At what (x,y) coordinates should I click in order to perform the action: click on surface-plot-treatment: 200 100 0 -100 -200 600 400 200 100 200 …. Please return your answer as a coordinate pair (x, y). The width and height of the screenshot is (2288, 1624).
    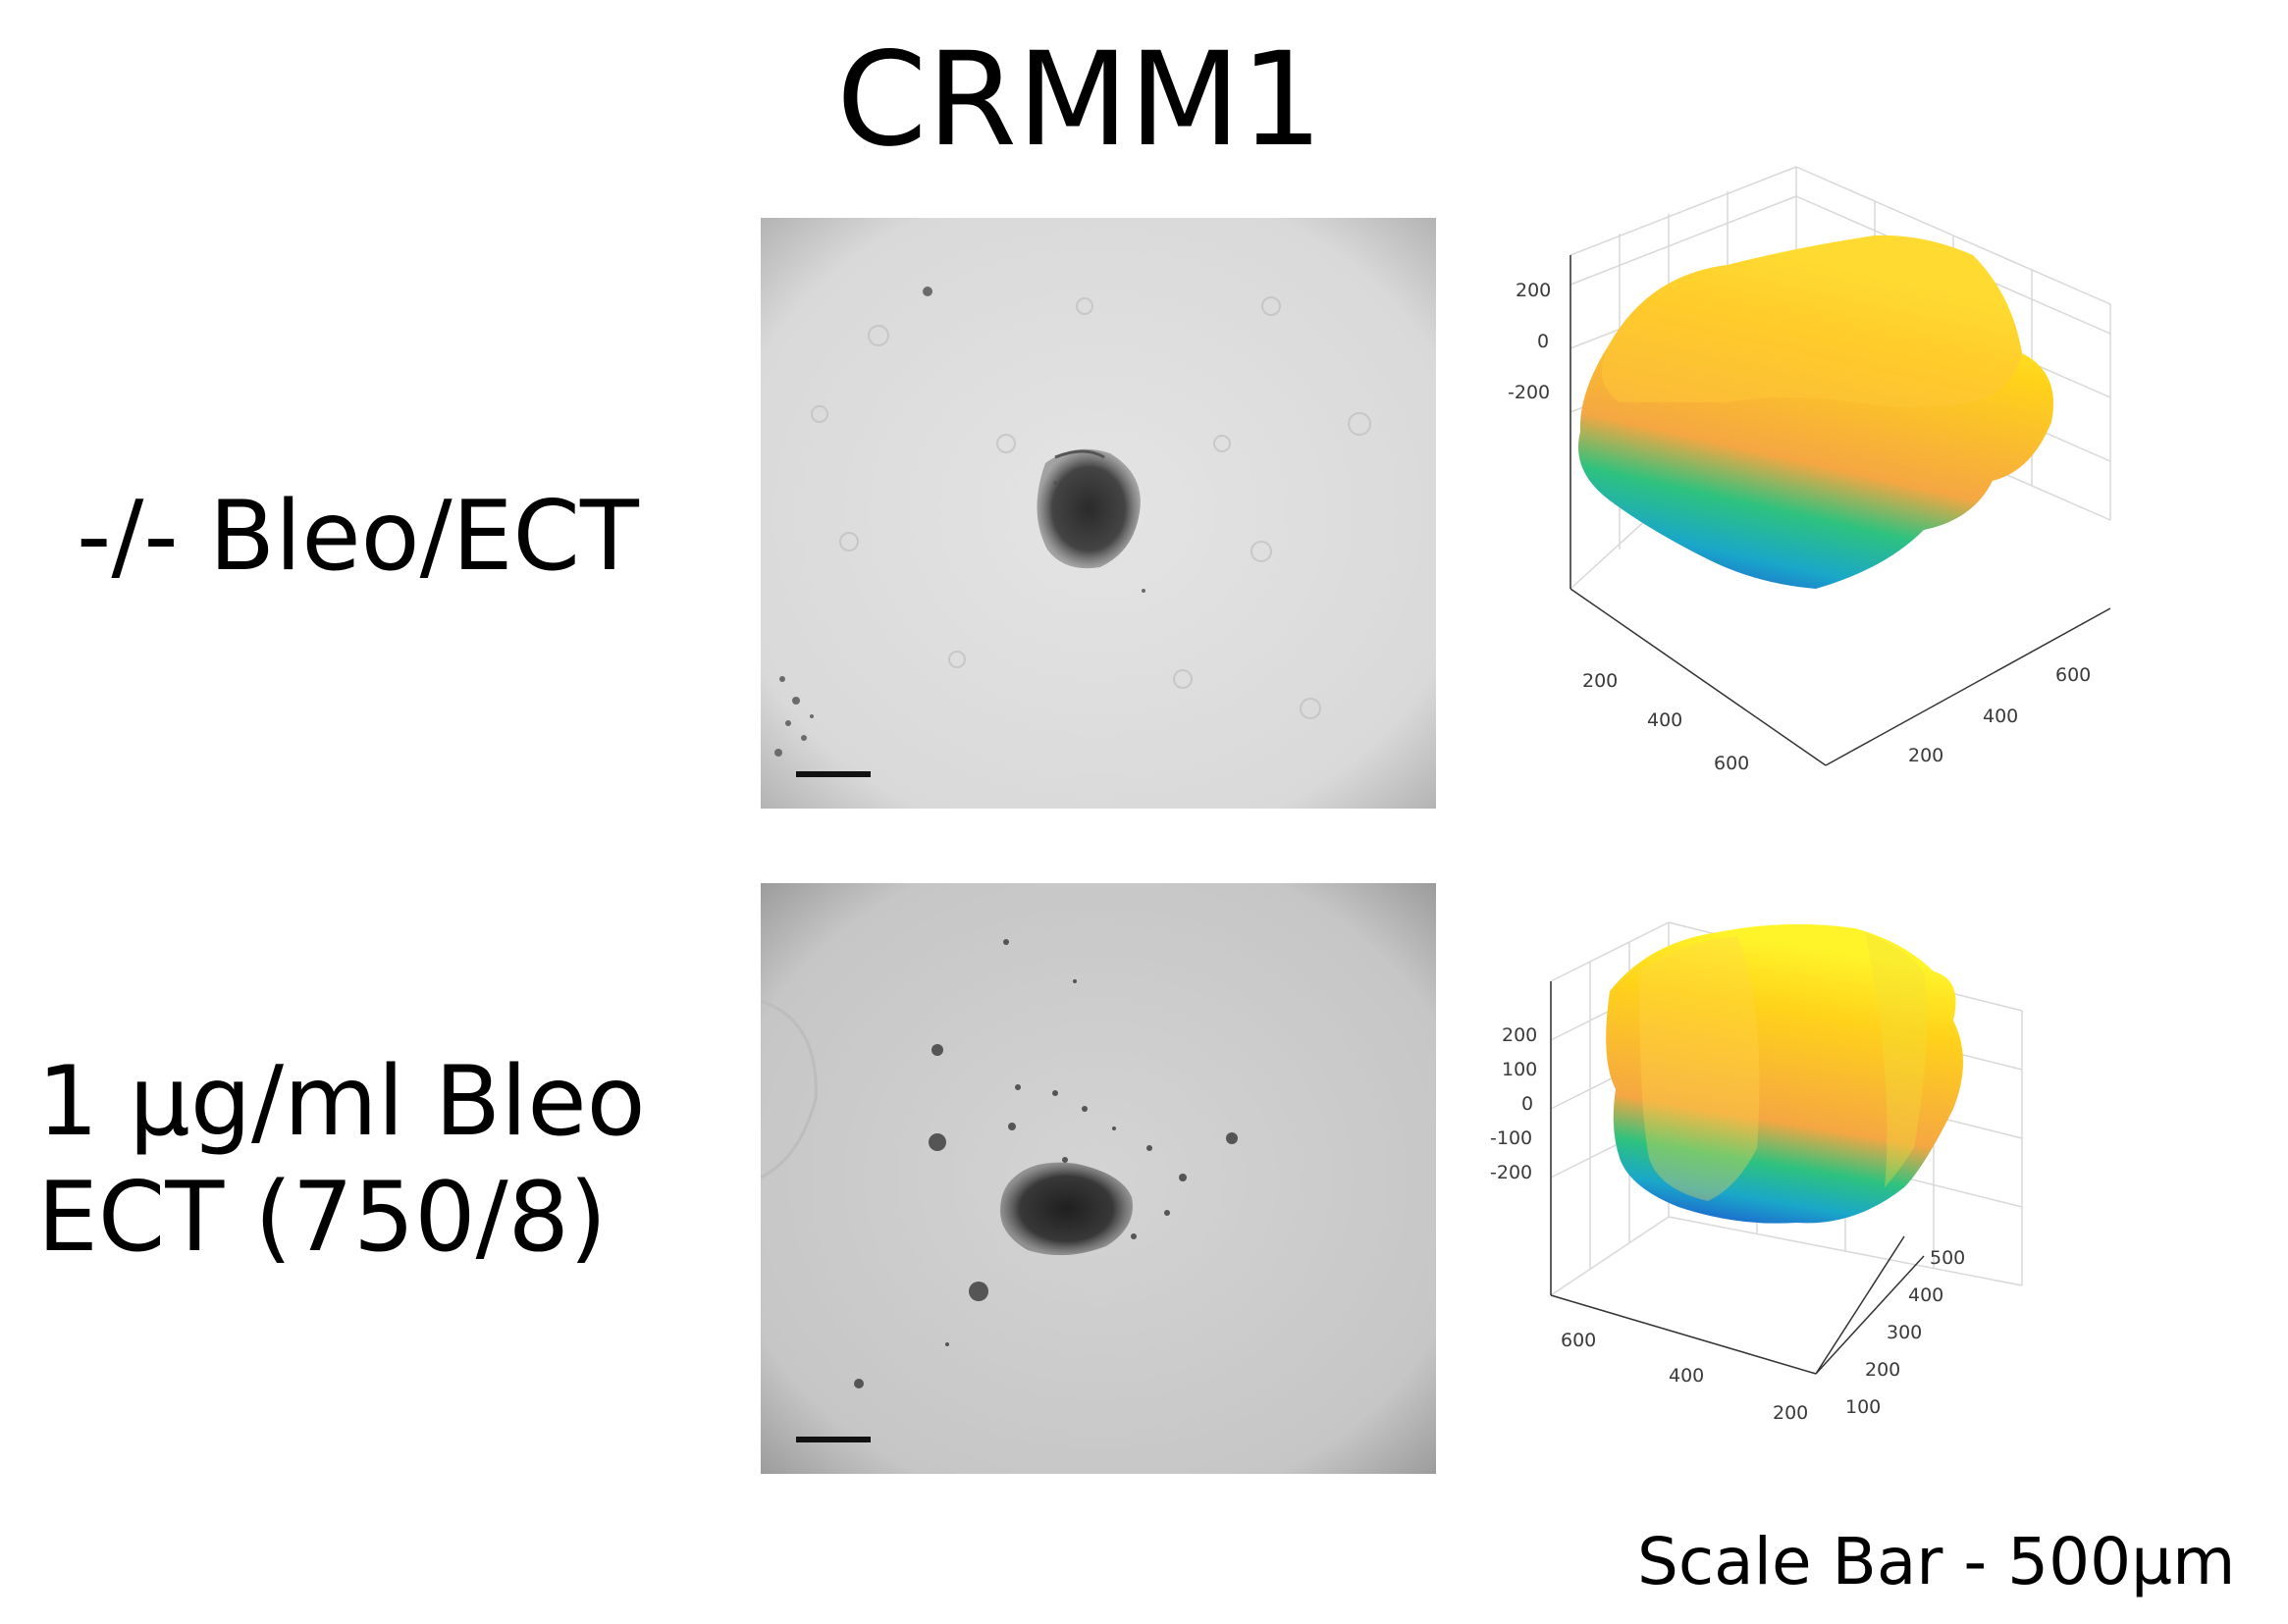
    Looking at the image, I should click on (1796, 1168).